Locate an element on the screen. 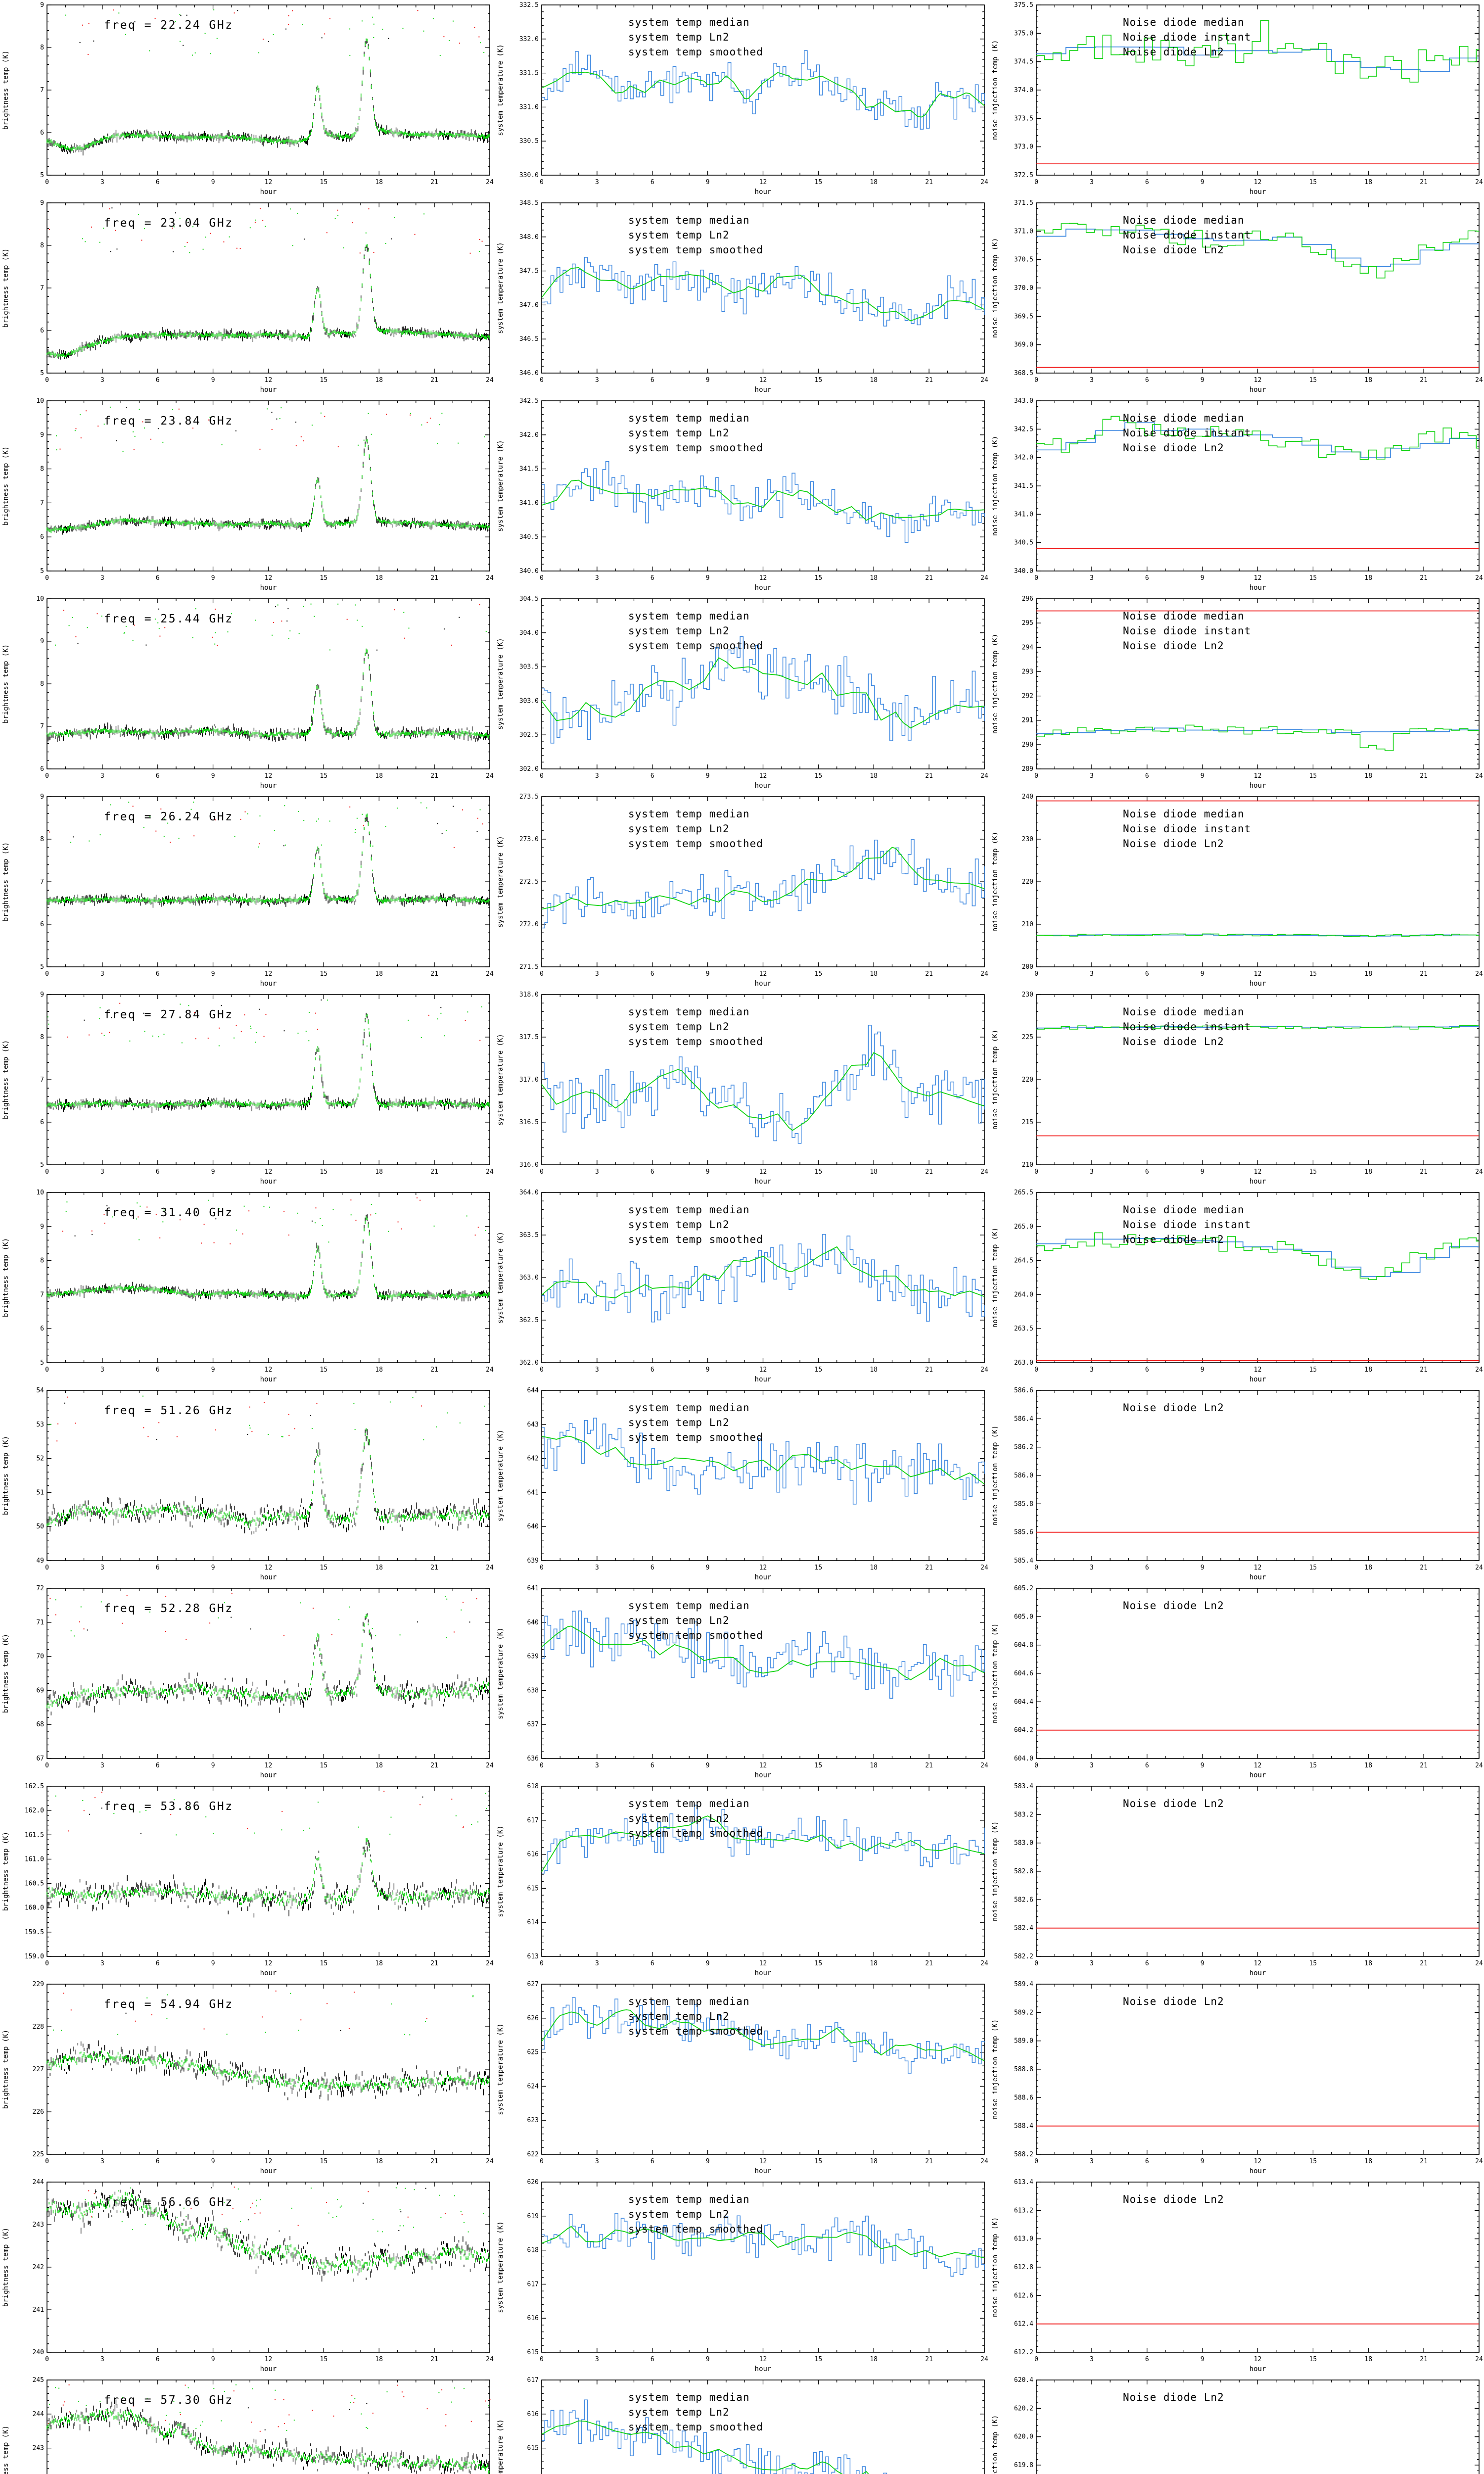 Image resolution: width=1484 pixels, height=2474 pixels. y-tick-label: 640 is located at coordinates (533, 1623).